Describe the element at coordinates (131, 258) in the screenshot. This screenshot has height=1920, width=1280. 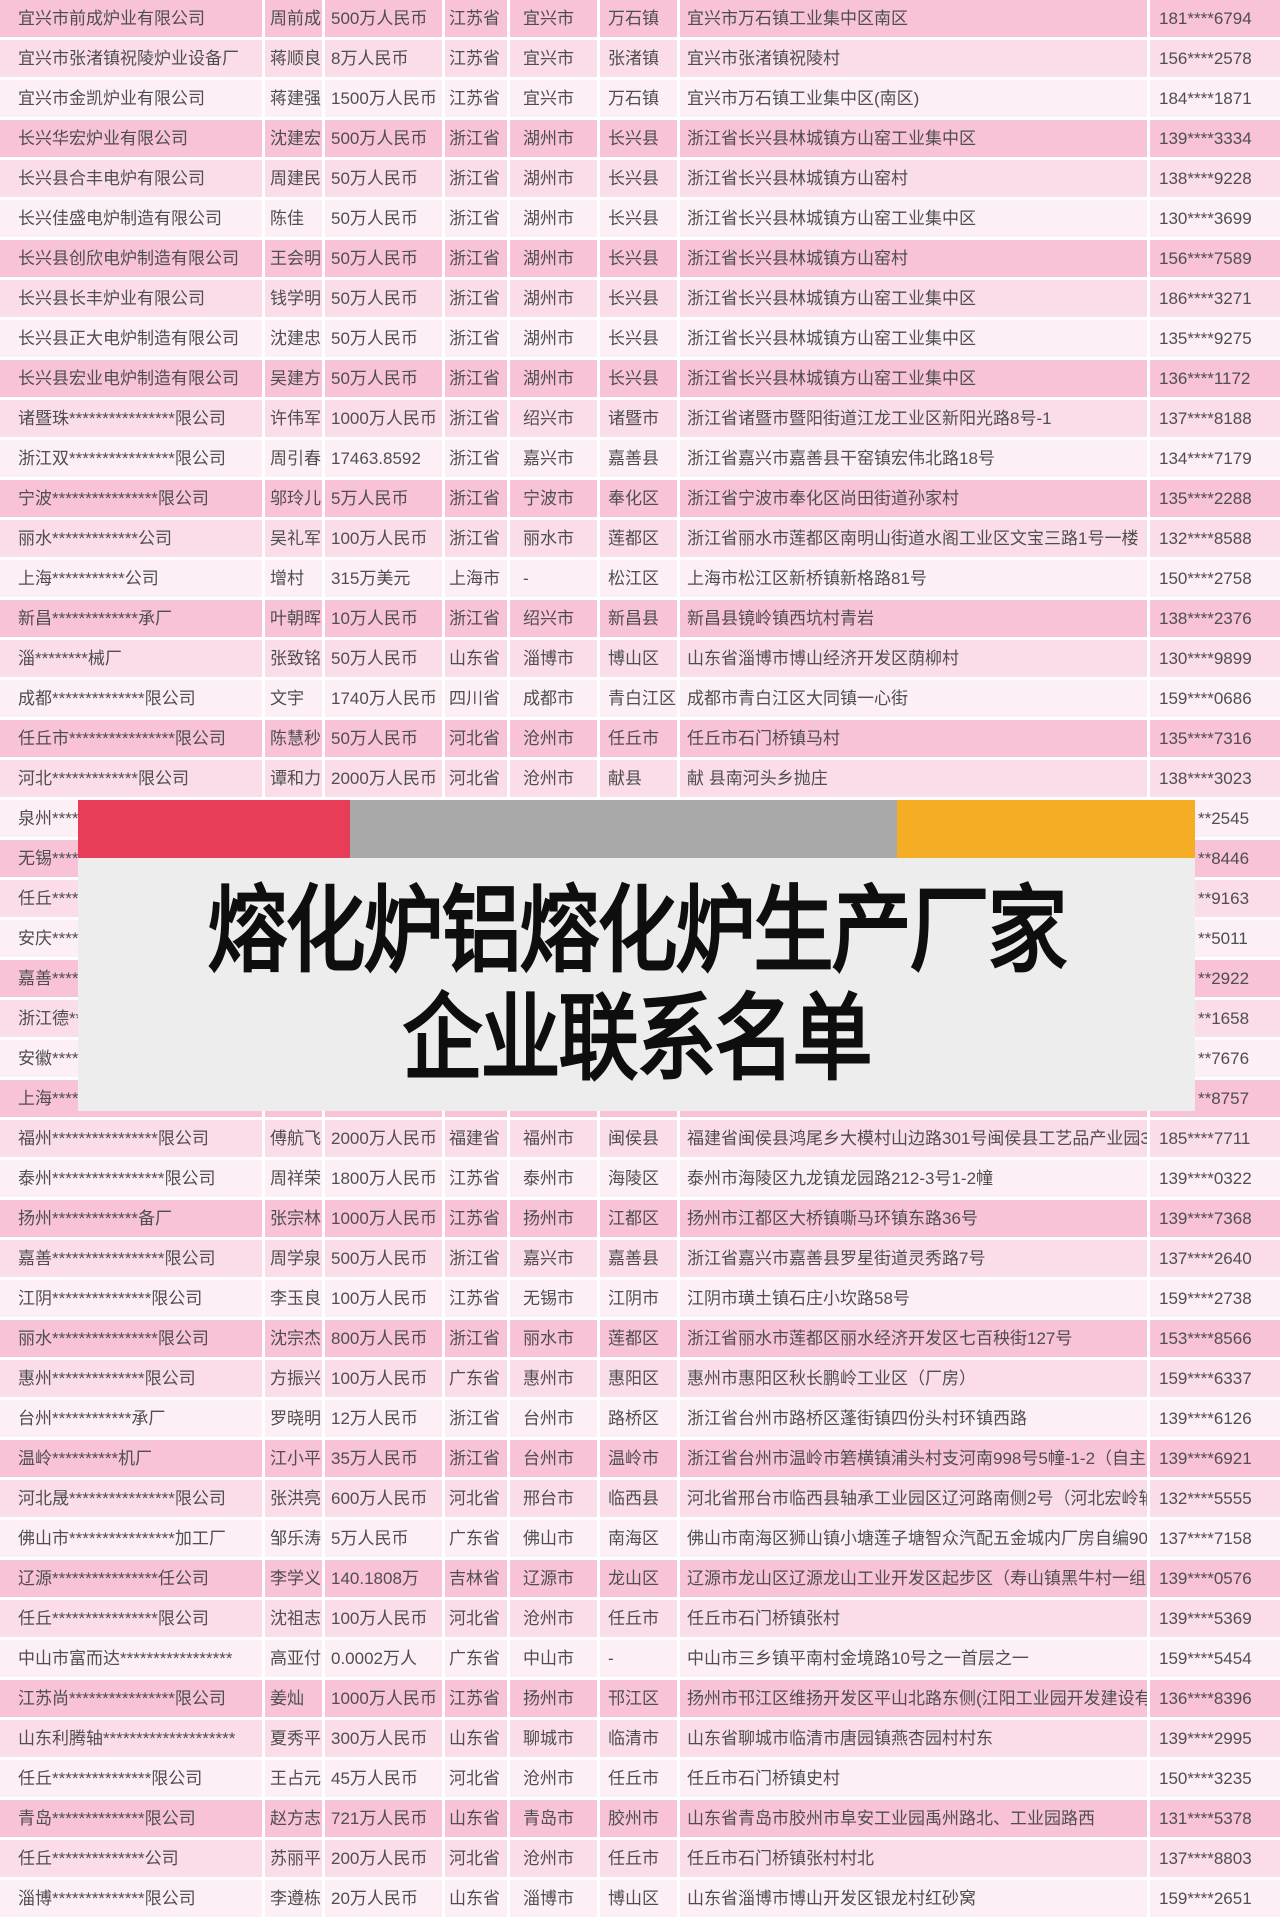
I see `cell-name: 长兴县创欣电炉制造有限公司` at that location.